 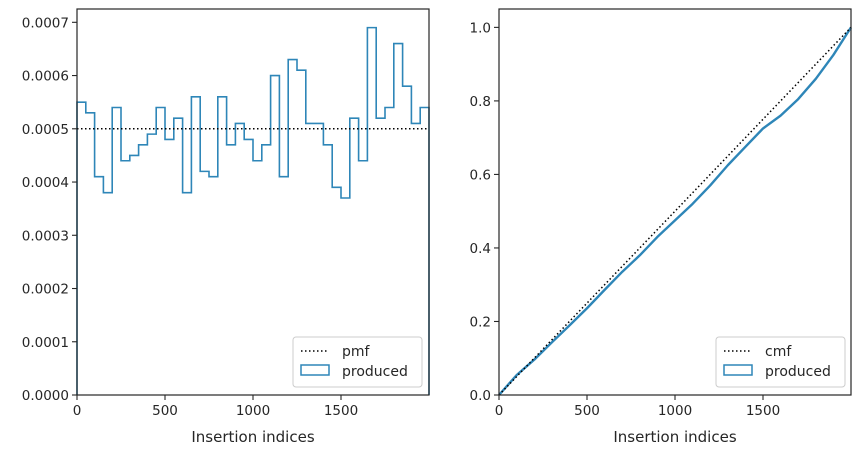 What do you see at coordinates (252, 437) in the screenshot?
I see `pmf-x-axis-label: Insertion indices` at bounding box center [252, 437].